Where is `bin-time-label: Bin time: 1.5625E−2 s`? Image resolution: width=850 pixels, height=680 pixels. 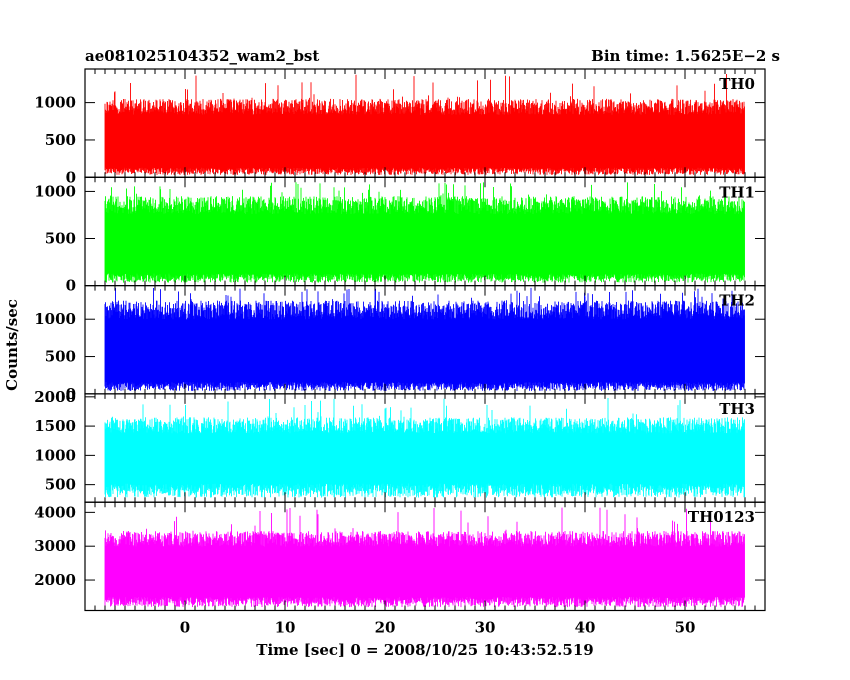
bin-time-label: Bin time: 1.5625E−2 s is located at coordinates (685, 56).